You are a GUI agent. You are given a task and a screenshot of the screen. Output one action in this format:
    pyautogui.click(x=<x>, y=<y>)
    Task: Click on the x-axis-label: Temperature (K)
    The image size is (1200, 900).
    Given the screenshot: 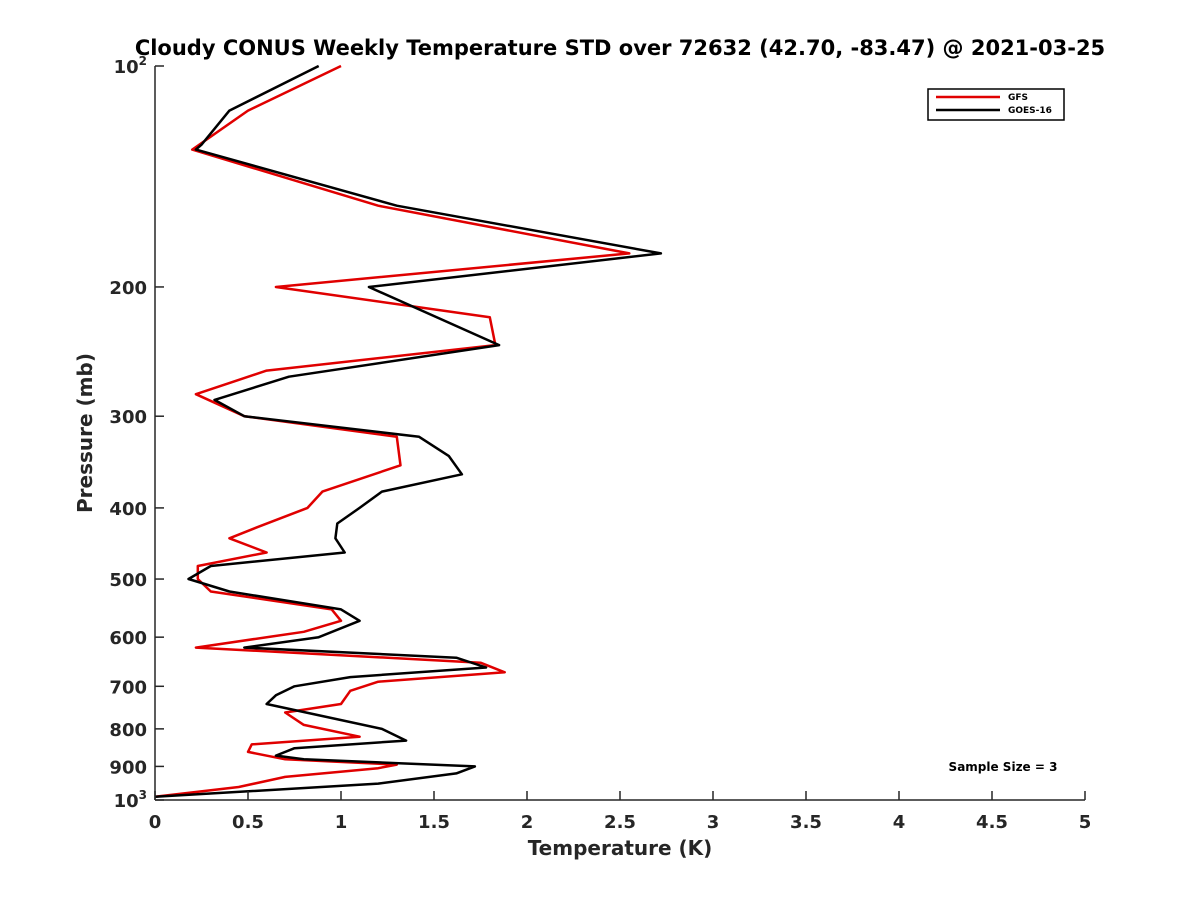 What is the action you would take?
    pyautogui.click(x=620, y=848)
    